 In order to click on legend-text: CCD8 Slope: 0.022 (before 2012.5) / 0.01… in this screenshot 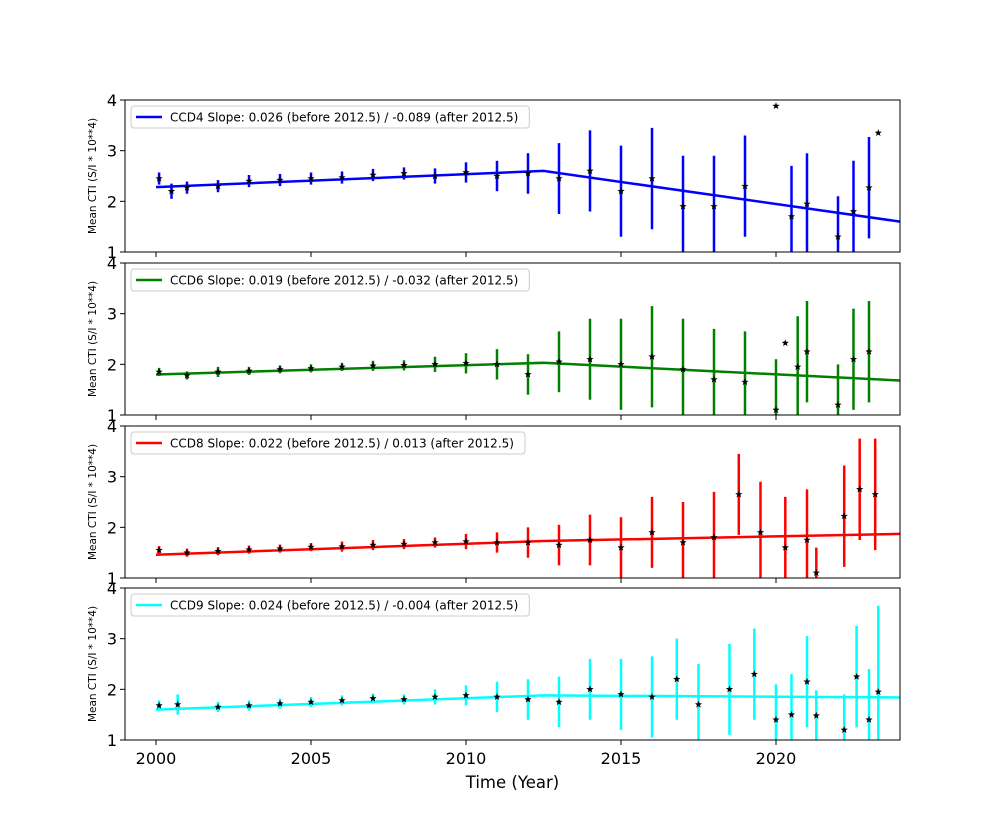, I will do `click(342, 444)`.